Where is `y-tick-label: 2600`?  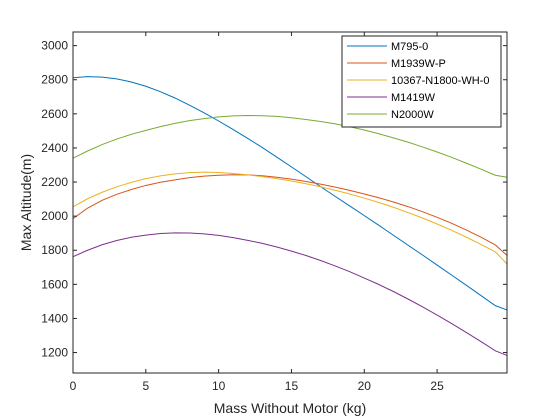 y-tick-label: 2600 is located at coordinates (54, 114).